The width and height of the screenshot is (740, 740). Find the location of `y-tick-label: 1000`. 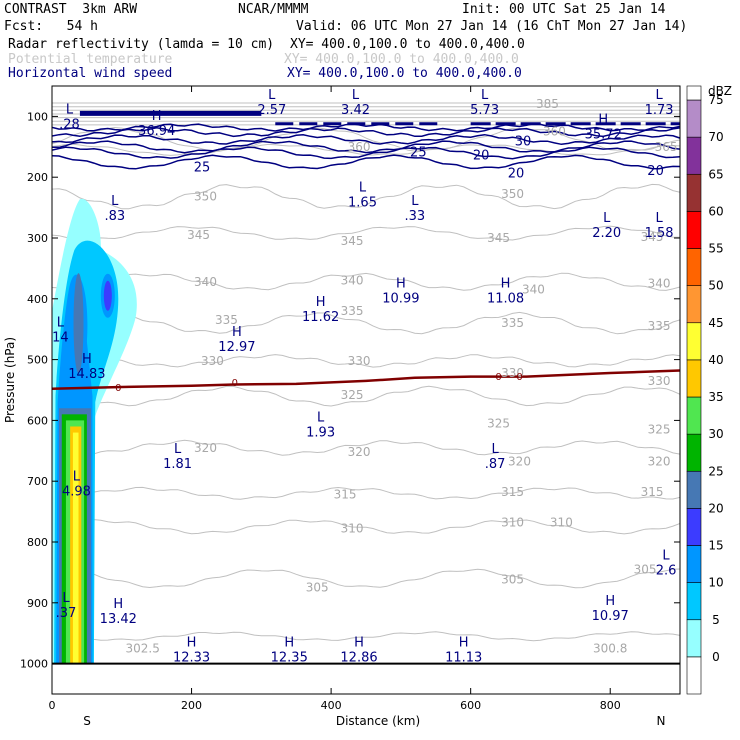

y-tick-label: 1000 is located at coordinates (34, 664).